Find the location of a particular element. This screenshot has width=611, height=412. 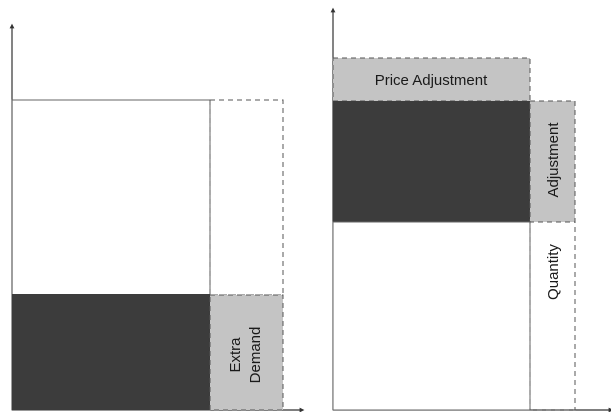

extra-demand-label-line1: Extra is located at coordinates (235, 355).